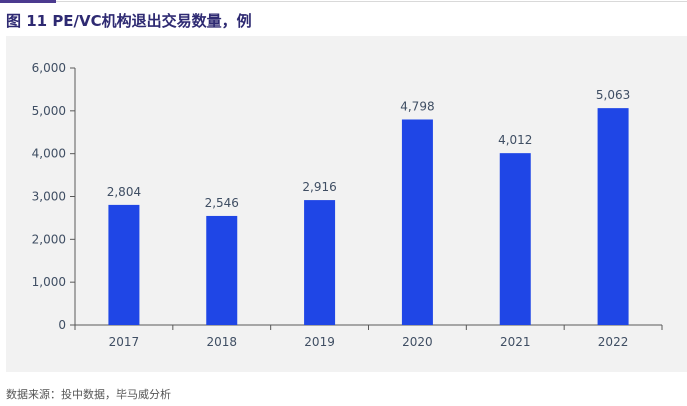 The height and width of the screenshot is (406, 687). What do you see at coordinates (221, 342) in the screenshot?
I see `x-tick-label: 2018` at bounding box center [221, 342].